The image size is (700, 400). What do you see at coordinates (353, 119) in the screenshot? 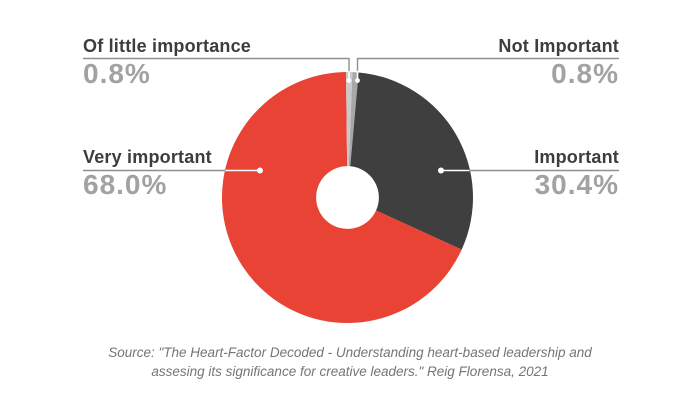
I see `donut-slice-not-important` at bounding box center [353, 119].